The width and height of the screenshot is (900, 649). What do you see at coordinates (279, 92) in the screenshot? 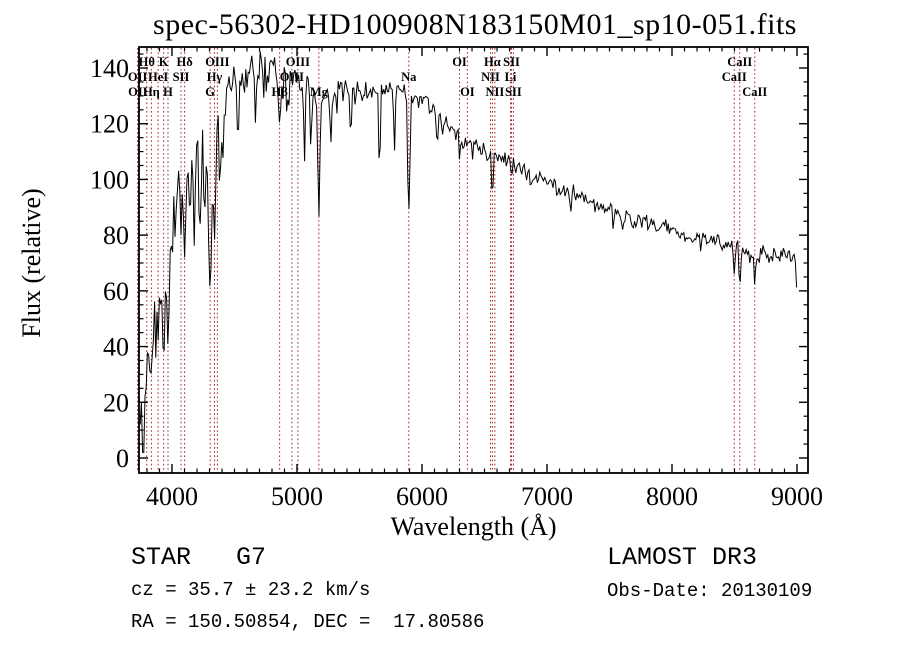
I see `spectral-line-label: Hβ` at bounding box center [279, 92].